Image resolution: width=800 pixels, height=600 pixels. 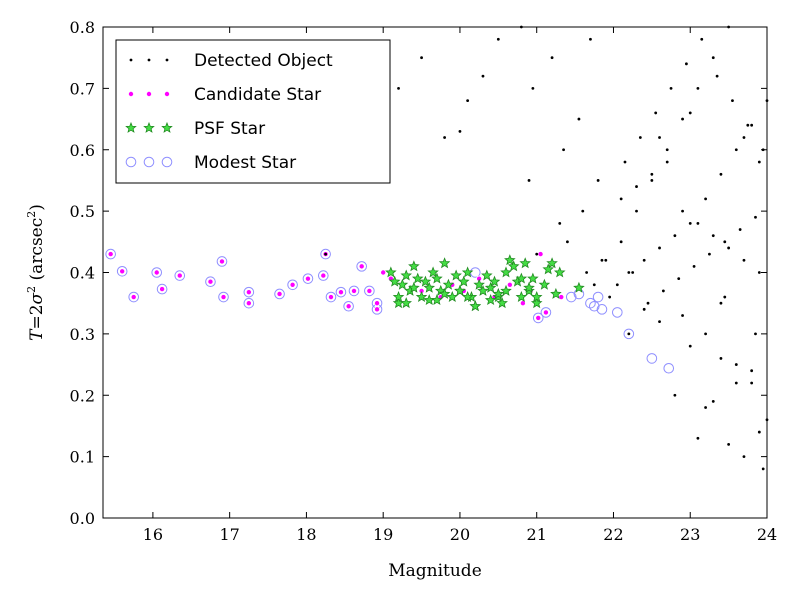 I want to click on legend-box, so click(x=253, y=111).